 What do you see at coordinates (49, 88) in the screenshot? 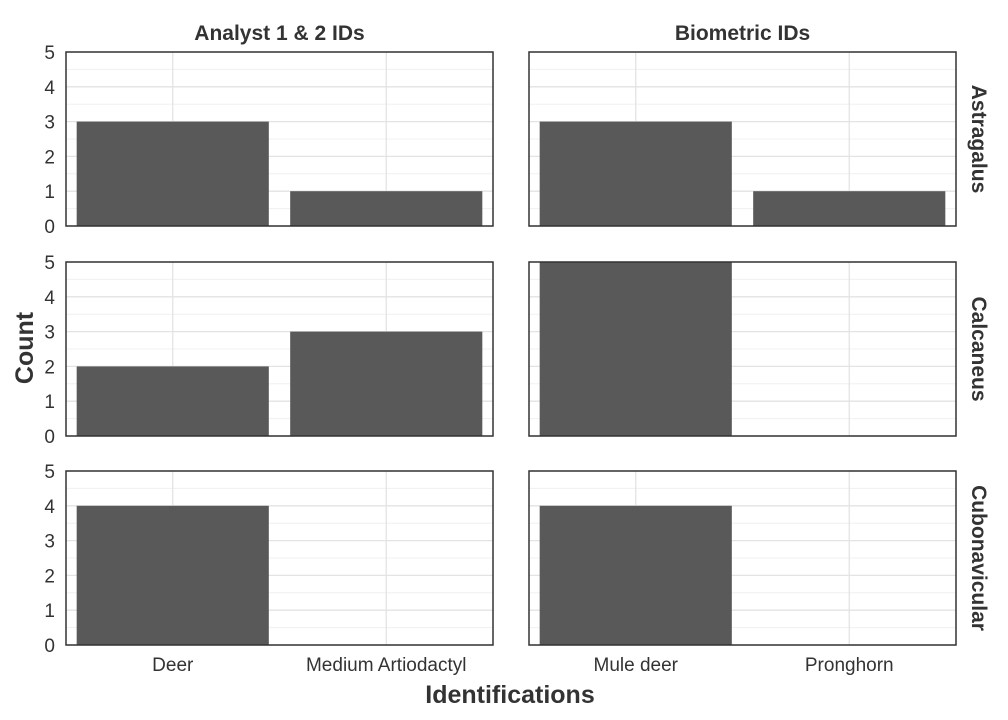
I see `y-tick-label-astragalus: 4` at bounding box center [49, 88].